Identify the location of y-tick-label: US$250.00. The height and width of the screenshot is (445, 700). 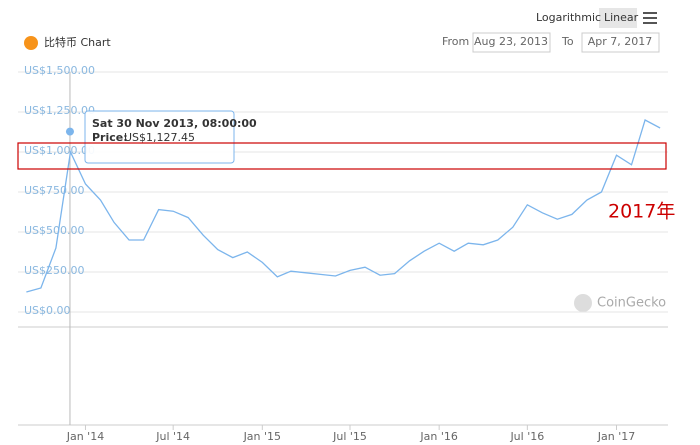
(54, 270).